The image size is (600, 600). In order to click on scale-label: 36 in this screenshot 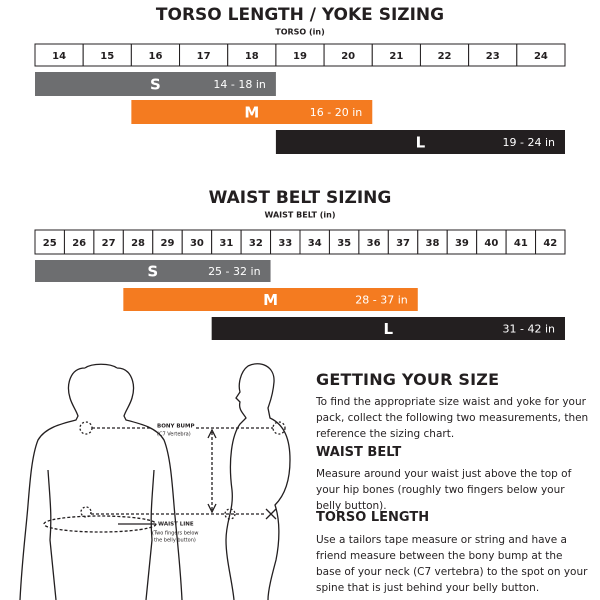, I will do `click(374, 243)`.